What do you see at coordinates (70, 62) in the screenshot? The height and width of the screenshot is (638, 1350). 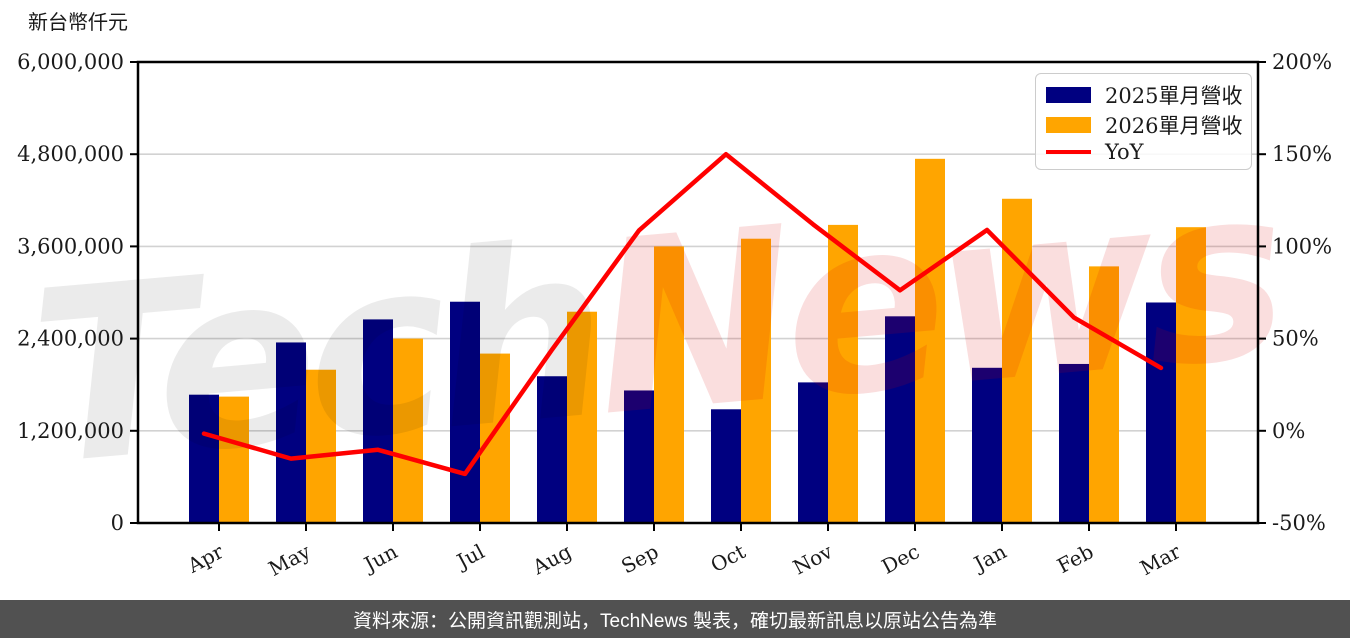 I see `left-axis-tick-label: 6,000,000` at bounding box center [70, 62].